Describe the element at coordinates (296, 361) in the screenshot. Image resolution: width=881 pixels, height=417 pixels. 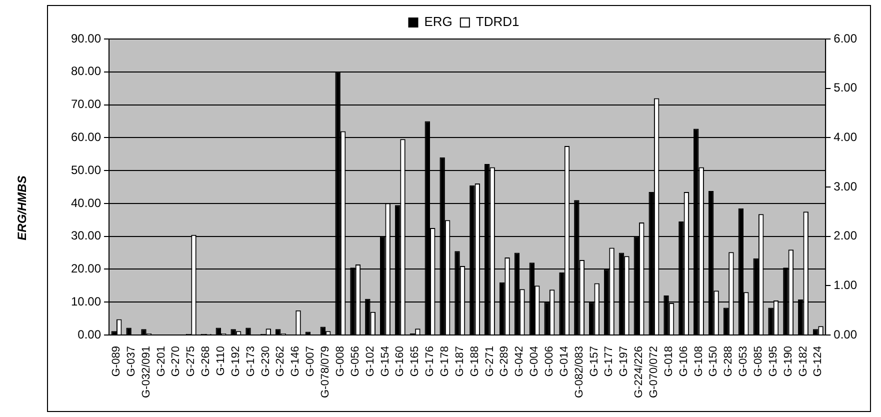
I see `x-tick-label: G-146` at that location.